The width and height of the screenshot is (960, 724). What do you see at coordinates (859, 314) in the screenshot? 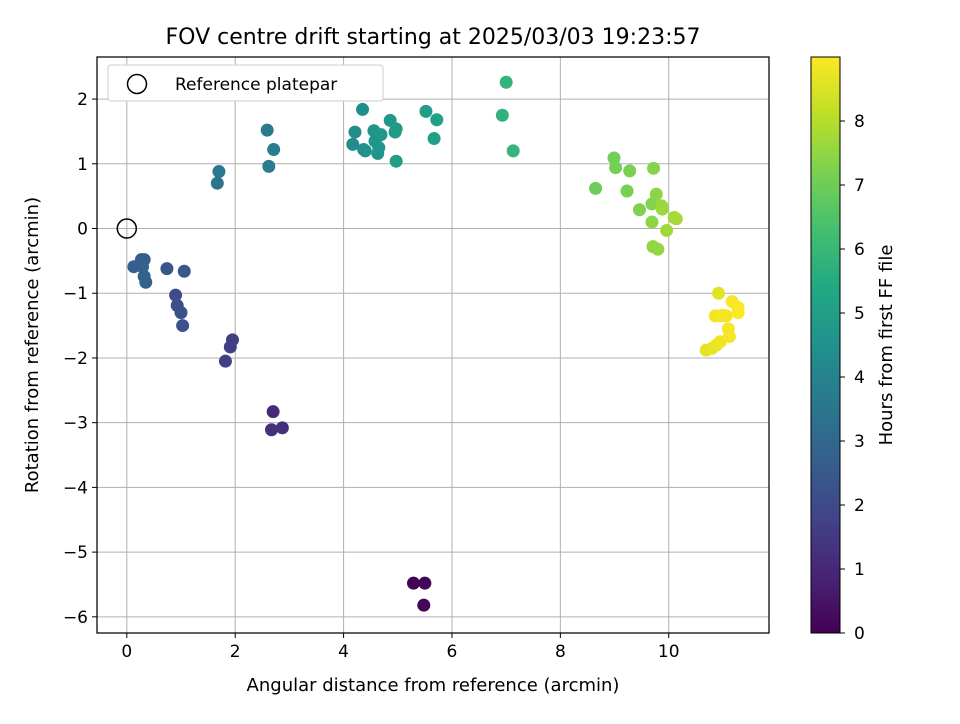
I see `colorbar-tick-label: 5` at bounding box center [859, 314].